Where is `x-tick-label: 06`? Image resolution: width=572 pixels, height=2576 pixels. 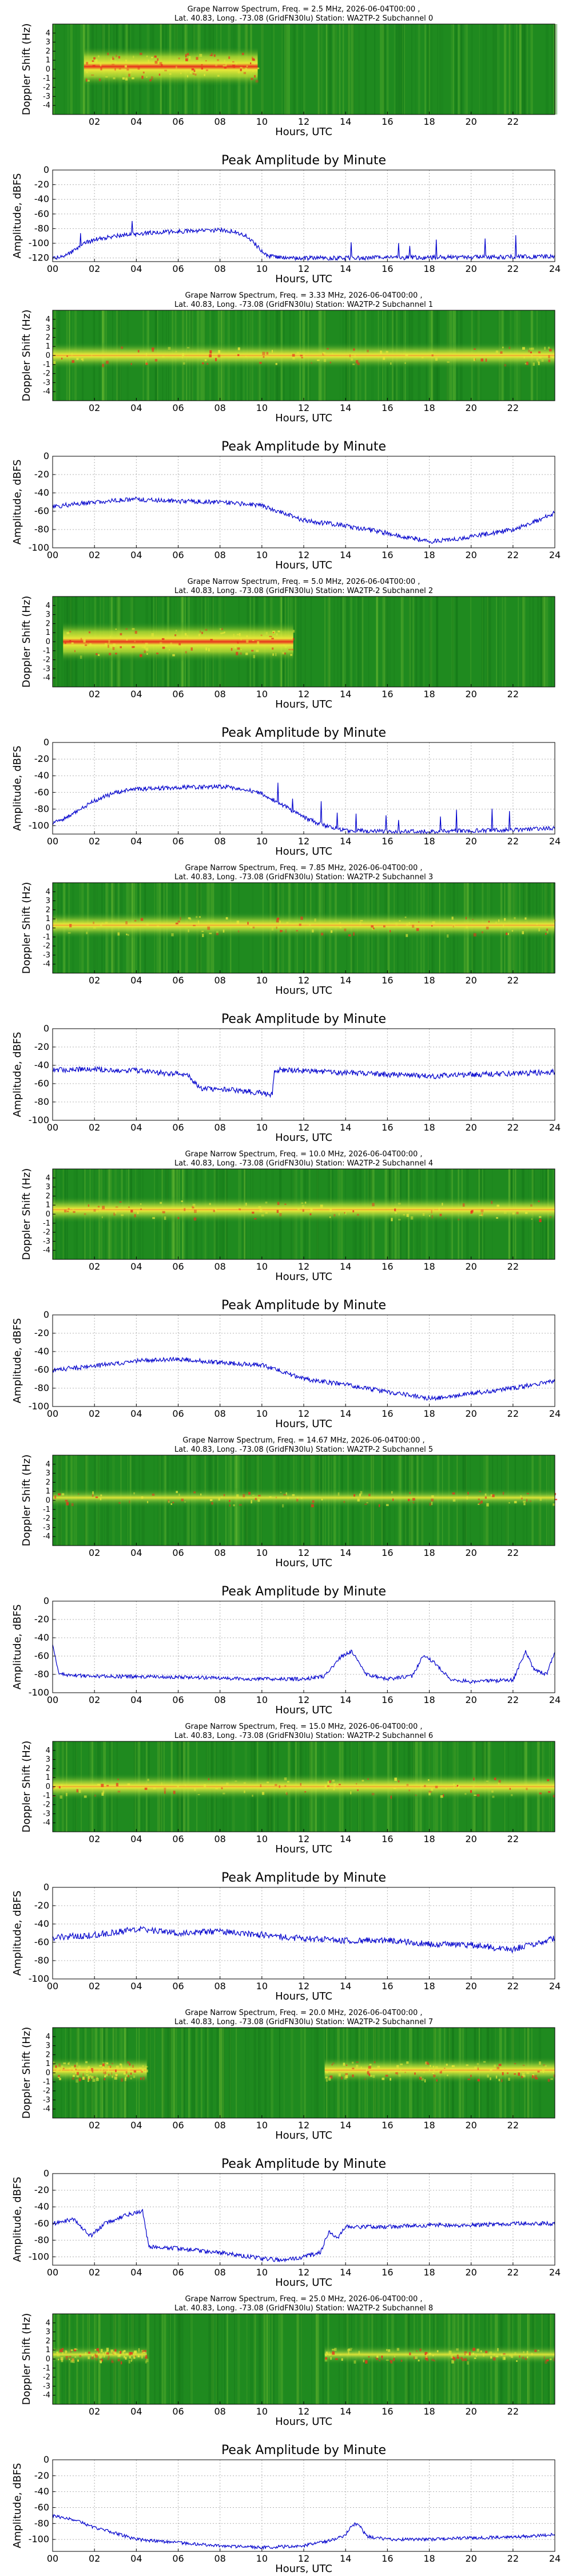 x-tick-label: 06 is located at coordinates (178, 1699).